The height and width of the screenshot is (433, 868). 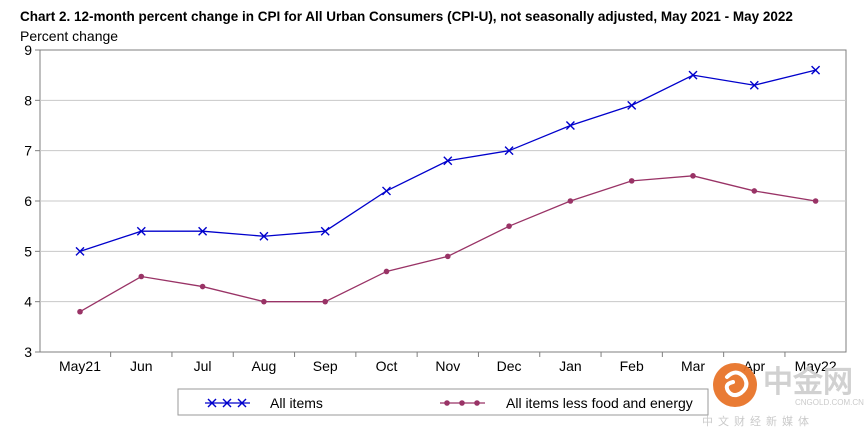 I want to click on watermark-tagline: 中文财经新媒体, so click(x=758, y=421).